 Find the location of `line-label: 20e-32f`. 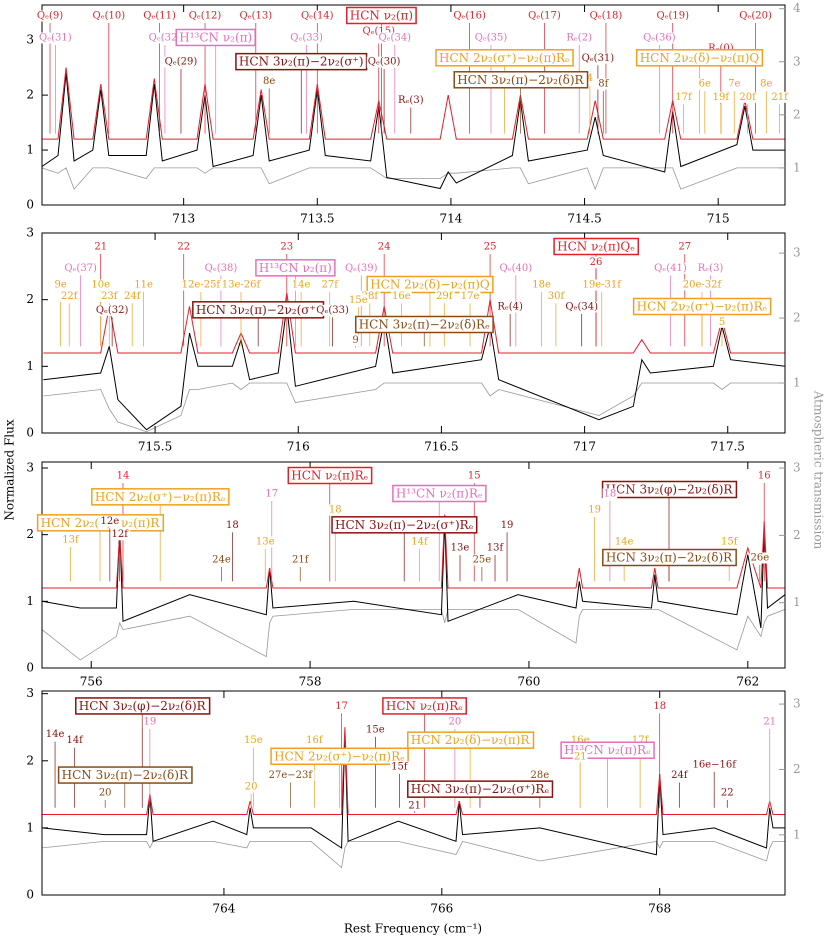

line-label: 20e-32f is located at coordinates (703, 285).